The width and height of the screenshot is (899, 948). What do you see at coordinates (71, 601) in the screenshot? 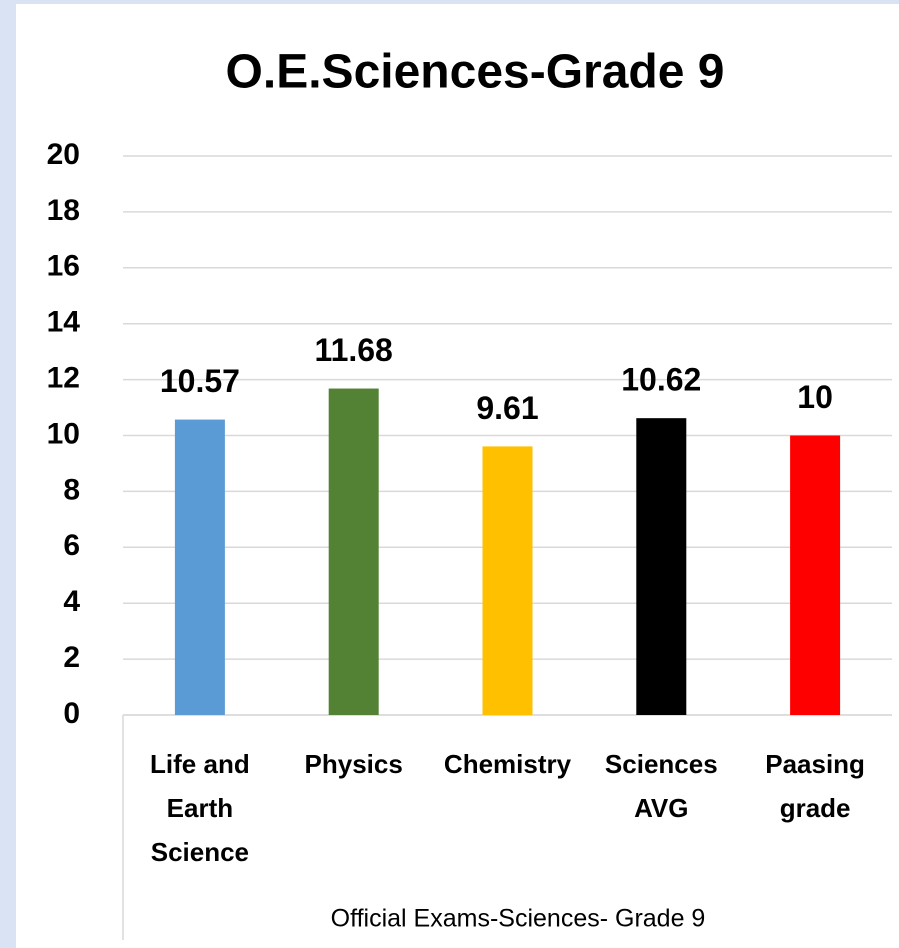
I see `y-tick-label: 4` at bounding box center [71, 601].